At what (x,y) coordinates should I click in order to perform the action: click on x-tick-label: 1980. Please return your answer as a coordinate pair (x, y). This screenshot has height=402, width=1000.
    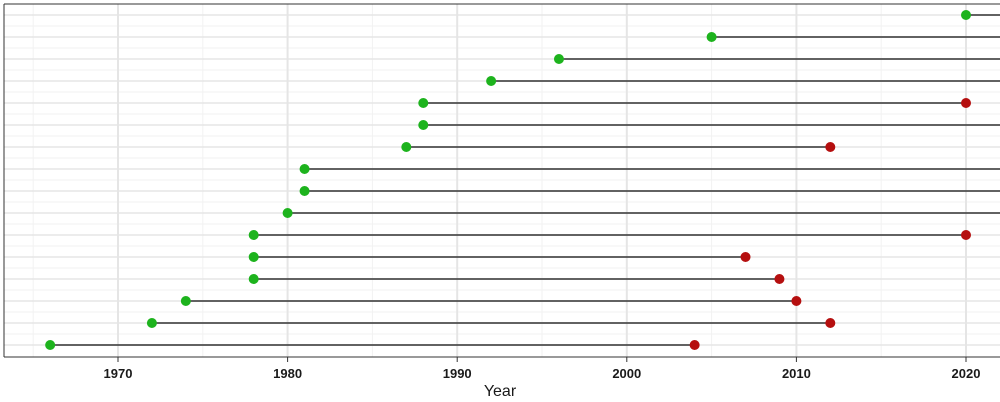
    Looking at the image, I should click on (287, 373).